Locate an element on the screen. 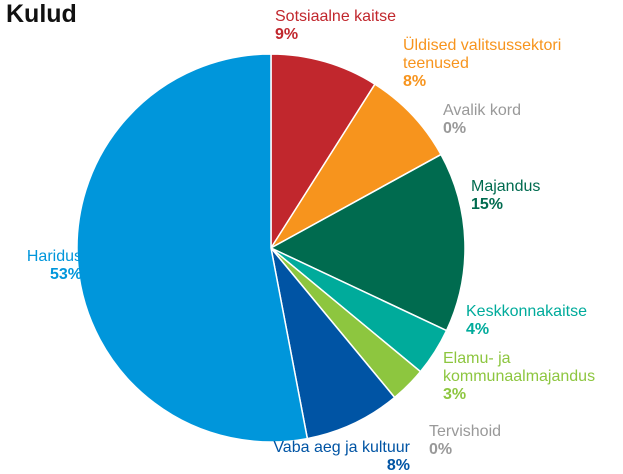 The image size is (623, 474). value-label: 4% is located at coordinates (478, 329).